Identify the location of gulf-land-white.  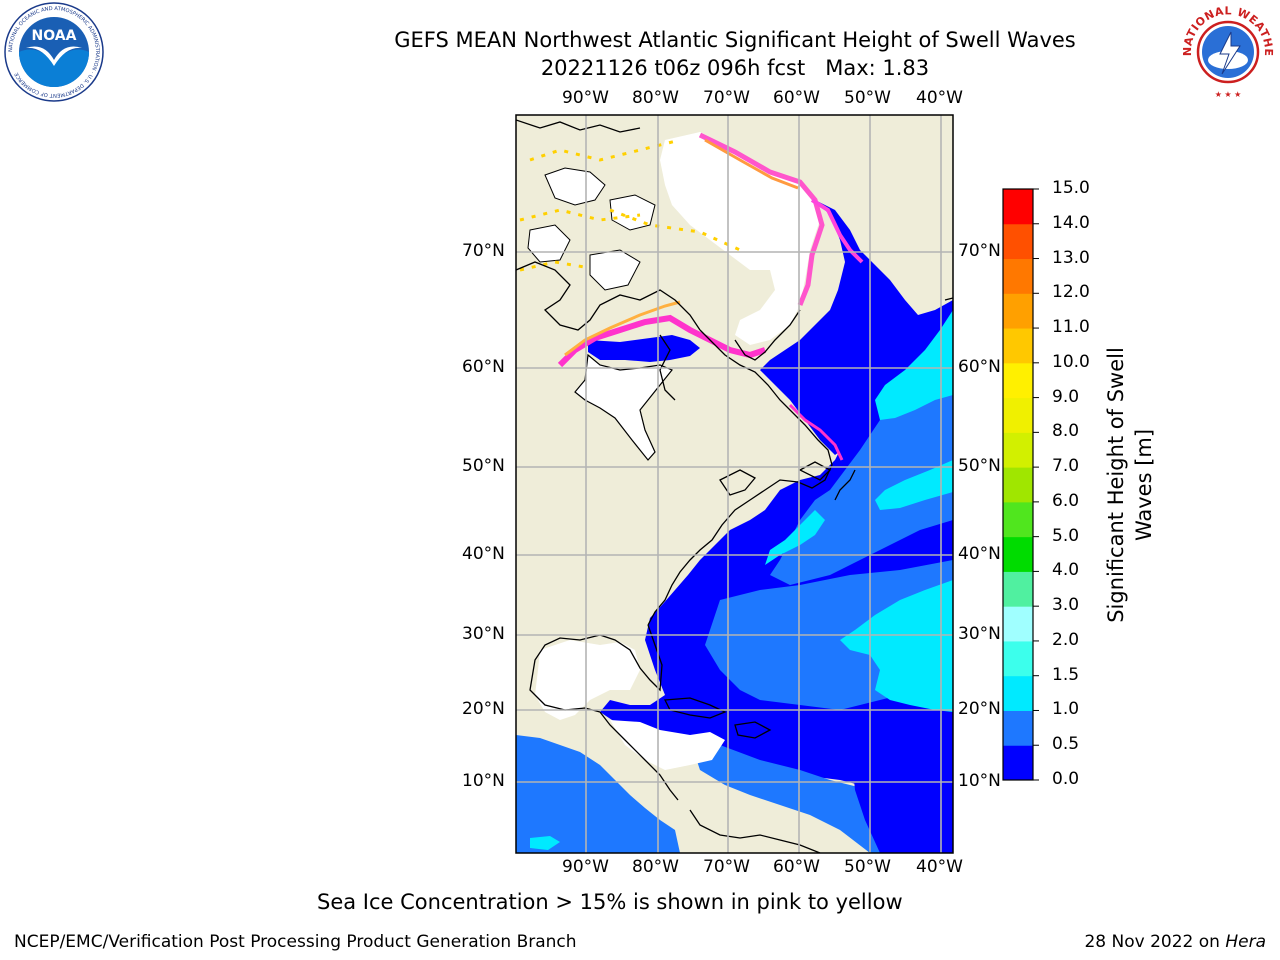
(587, 680).